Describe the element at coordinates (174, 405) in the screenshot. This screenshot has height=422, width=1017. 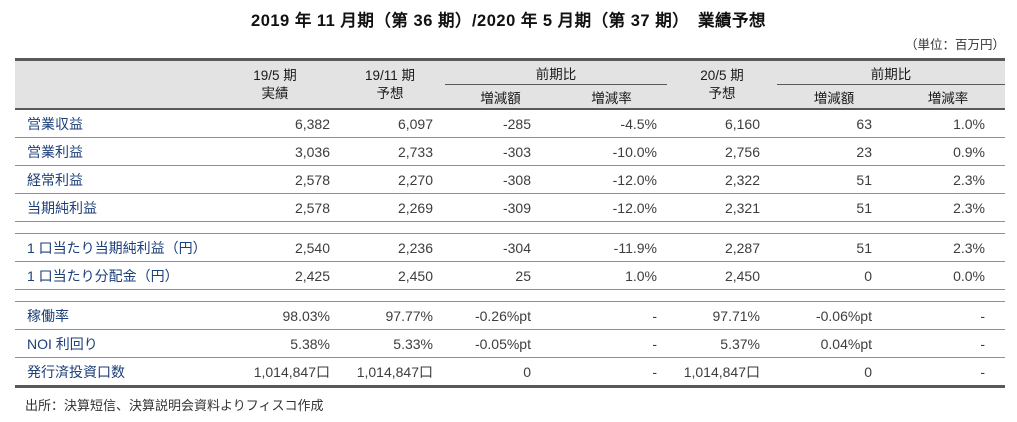
I see `source-note: 出所：決算短信、決算説明会資料よりフィスコ作成` at that location.